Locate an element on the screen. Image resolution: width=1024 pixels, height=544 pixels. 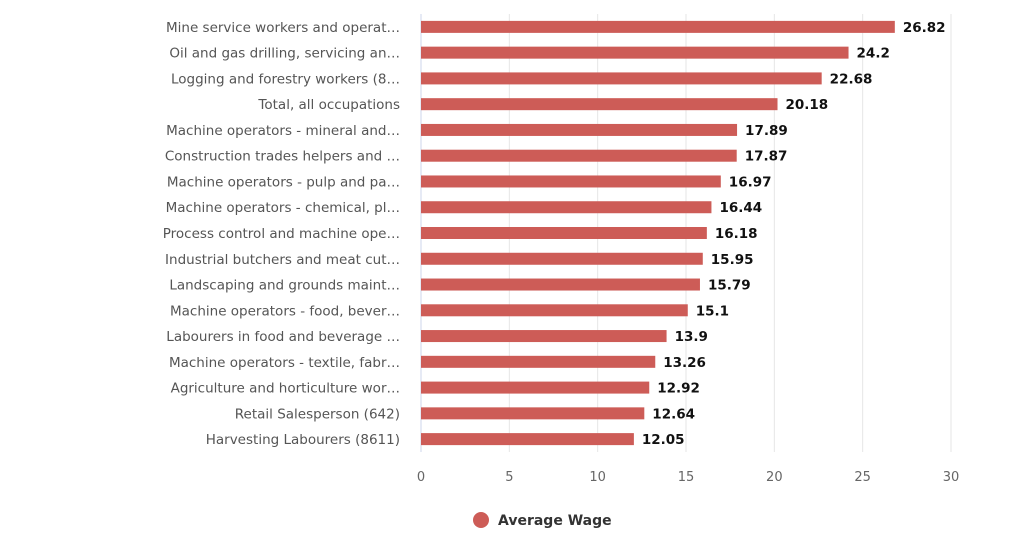
data-label: 13.26 is located at coordinates (684, 363).